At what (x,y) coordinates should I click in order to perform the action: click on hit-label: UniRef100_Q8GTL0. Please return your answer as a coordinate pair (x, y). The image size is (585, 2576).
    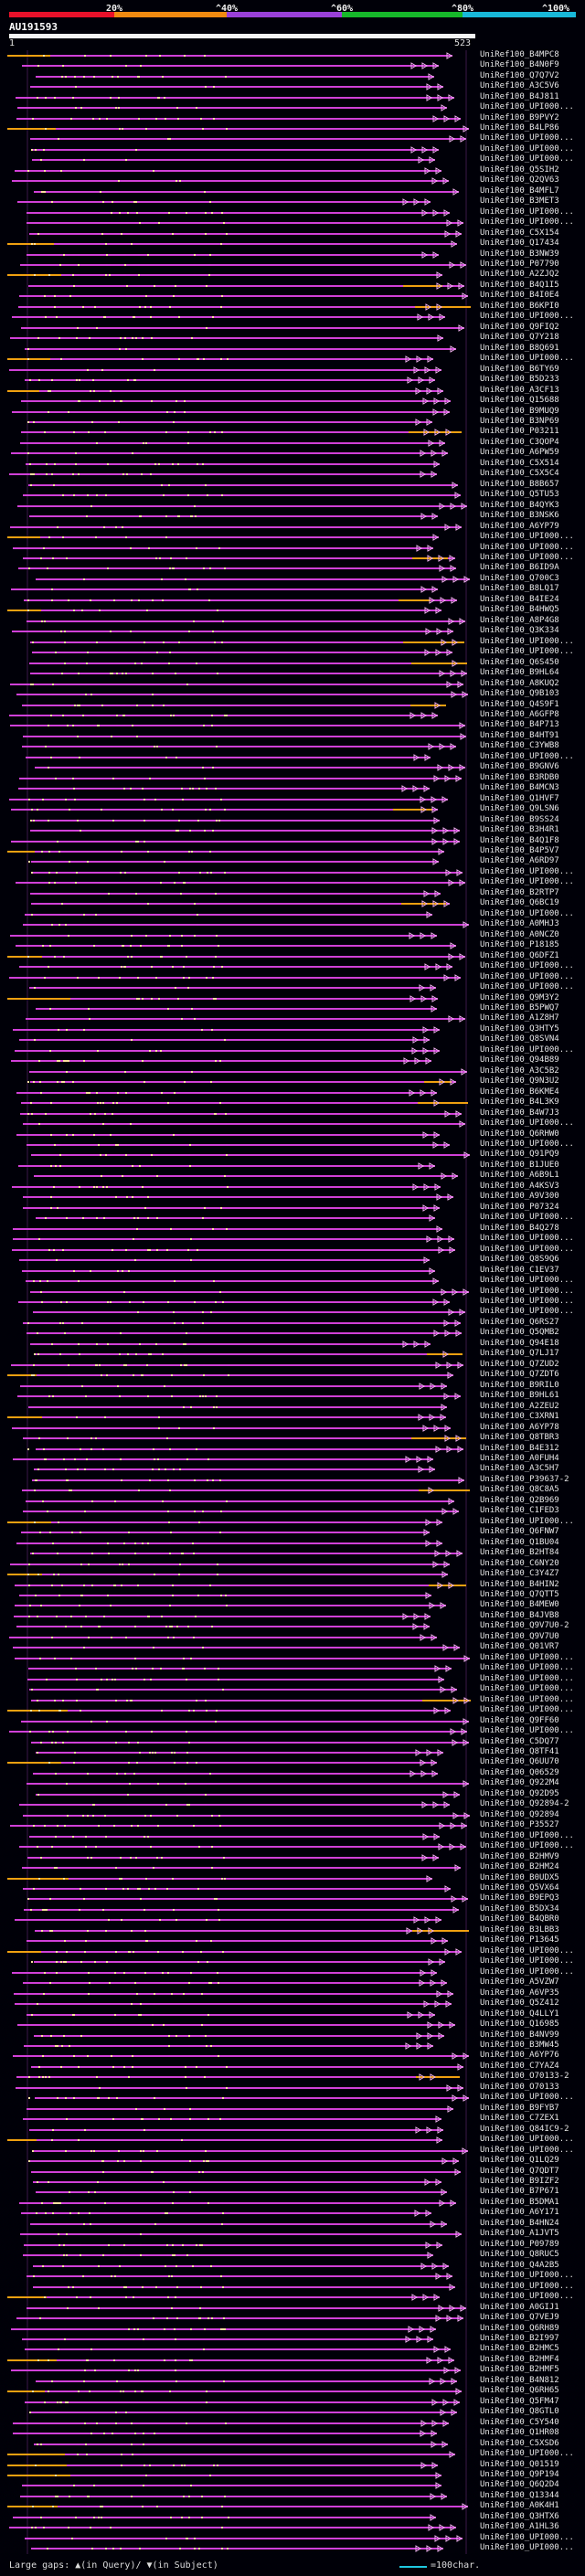
    Looking at the image, I should click on (519, 2411).